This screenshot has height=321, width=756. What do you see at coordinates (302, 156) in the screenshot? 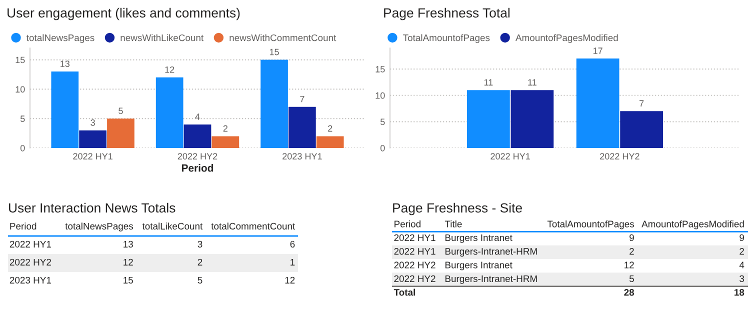
I see `x-tick-label: 2023 HY1` at bounding box center [302, 156].